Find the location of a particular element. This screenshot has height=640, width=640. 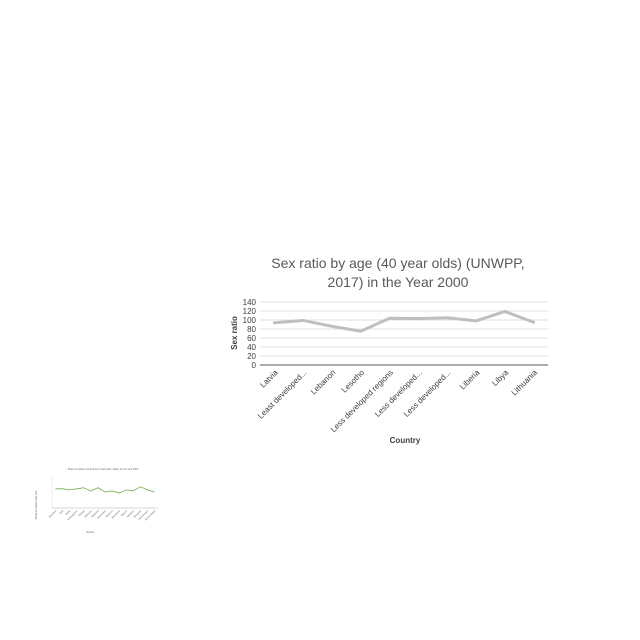

x-tick-label: Lesotho is located at coordinates (353, 381).